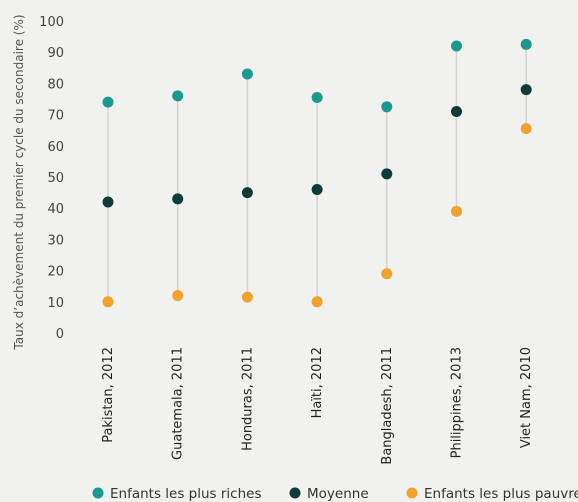  Describe the element at coordinates (51, 22) in the screenshot. I see `y-tick-label: 100` at that location.